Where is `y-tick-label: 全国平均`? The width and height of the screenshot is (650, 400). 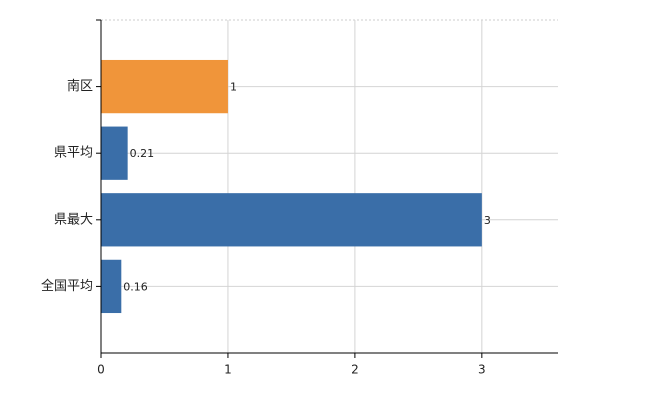 y-tick-label: 全国平均 is located at coordinates (67, 286).